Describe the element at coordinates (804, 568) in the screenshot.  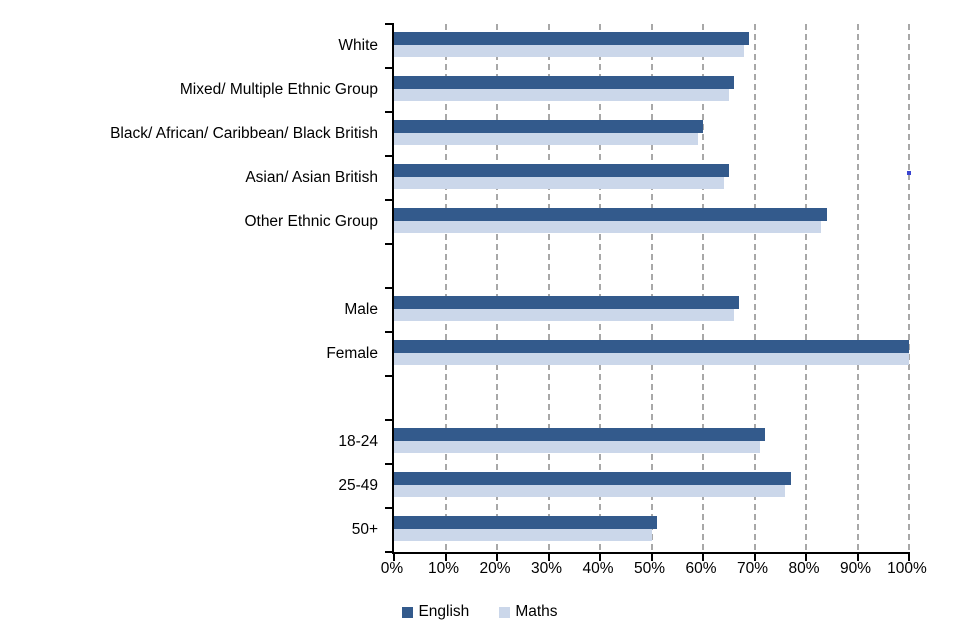
I see `x-axis-tick-label: 80%` at that location.